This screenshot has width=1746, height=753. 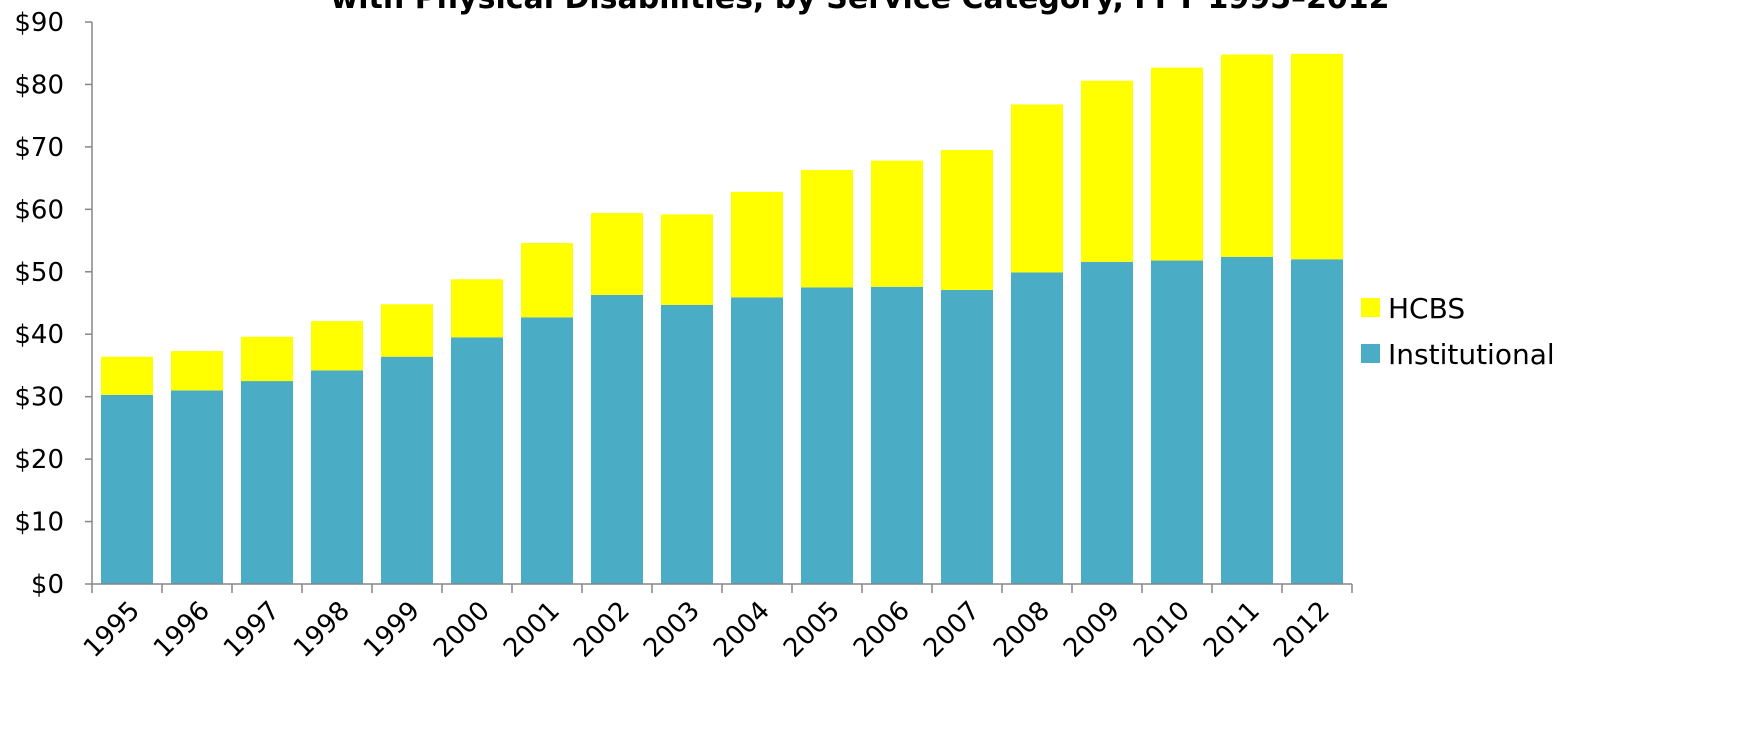 What do you see at coordinates (882, 630) in the screenshot?
I see `x-tick-label-2006: 2006` at bounding box center [882, 630].